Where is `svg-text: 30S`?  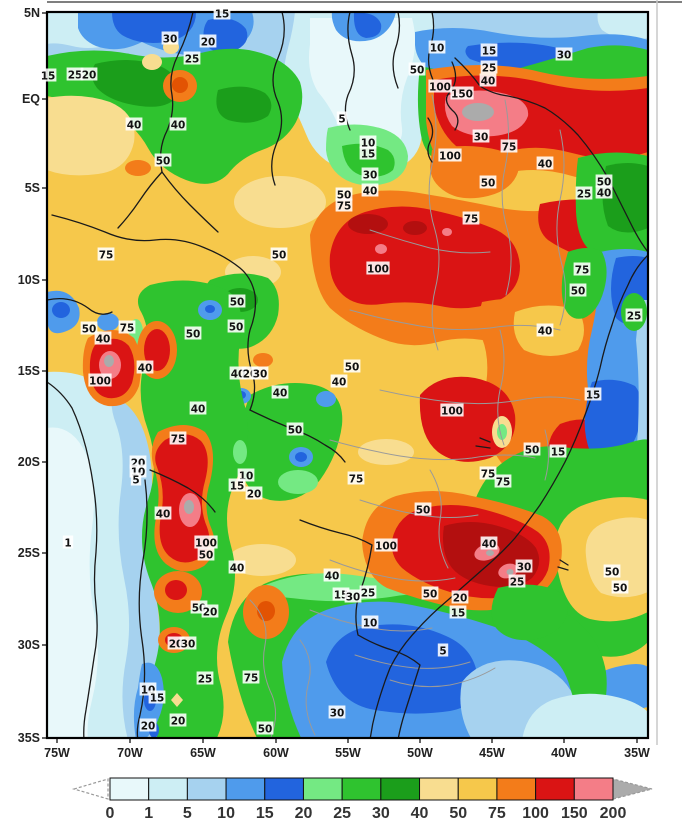 svg-text: 30S is located at coordinates (29, 645).